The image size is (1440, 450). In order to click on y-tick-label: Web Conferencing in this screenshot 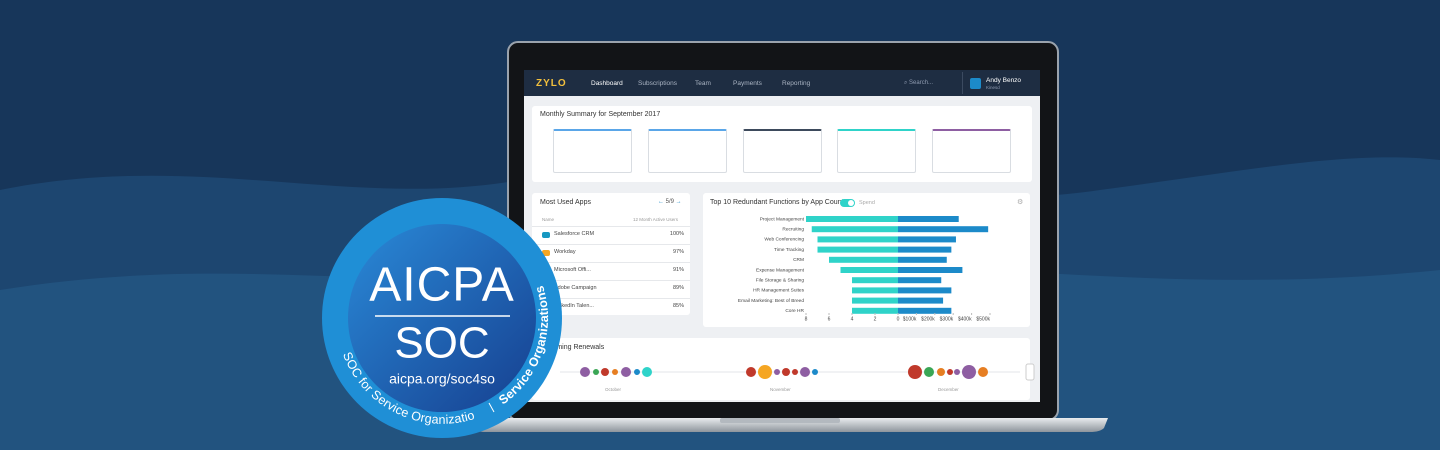, I will do `click(784, 240)`.